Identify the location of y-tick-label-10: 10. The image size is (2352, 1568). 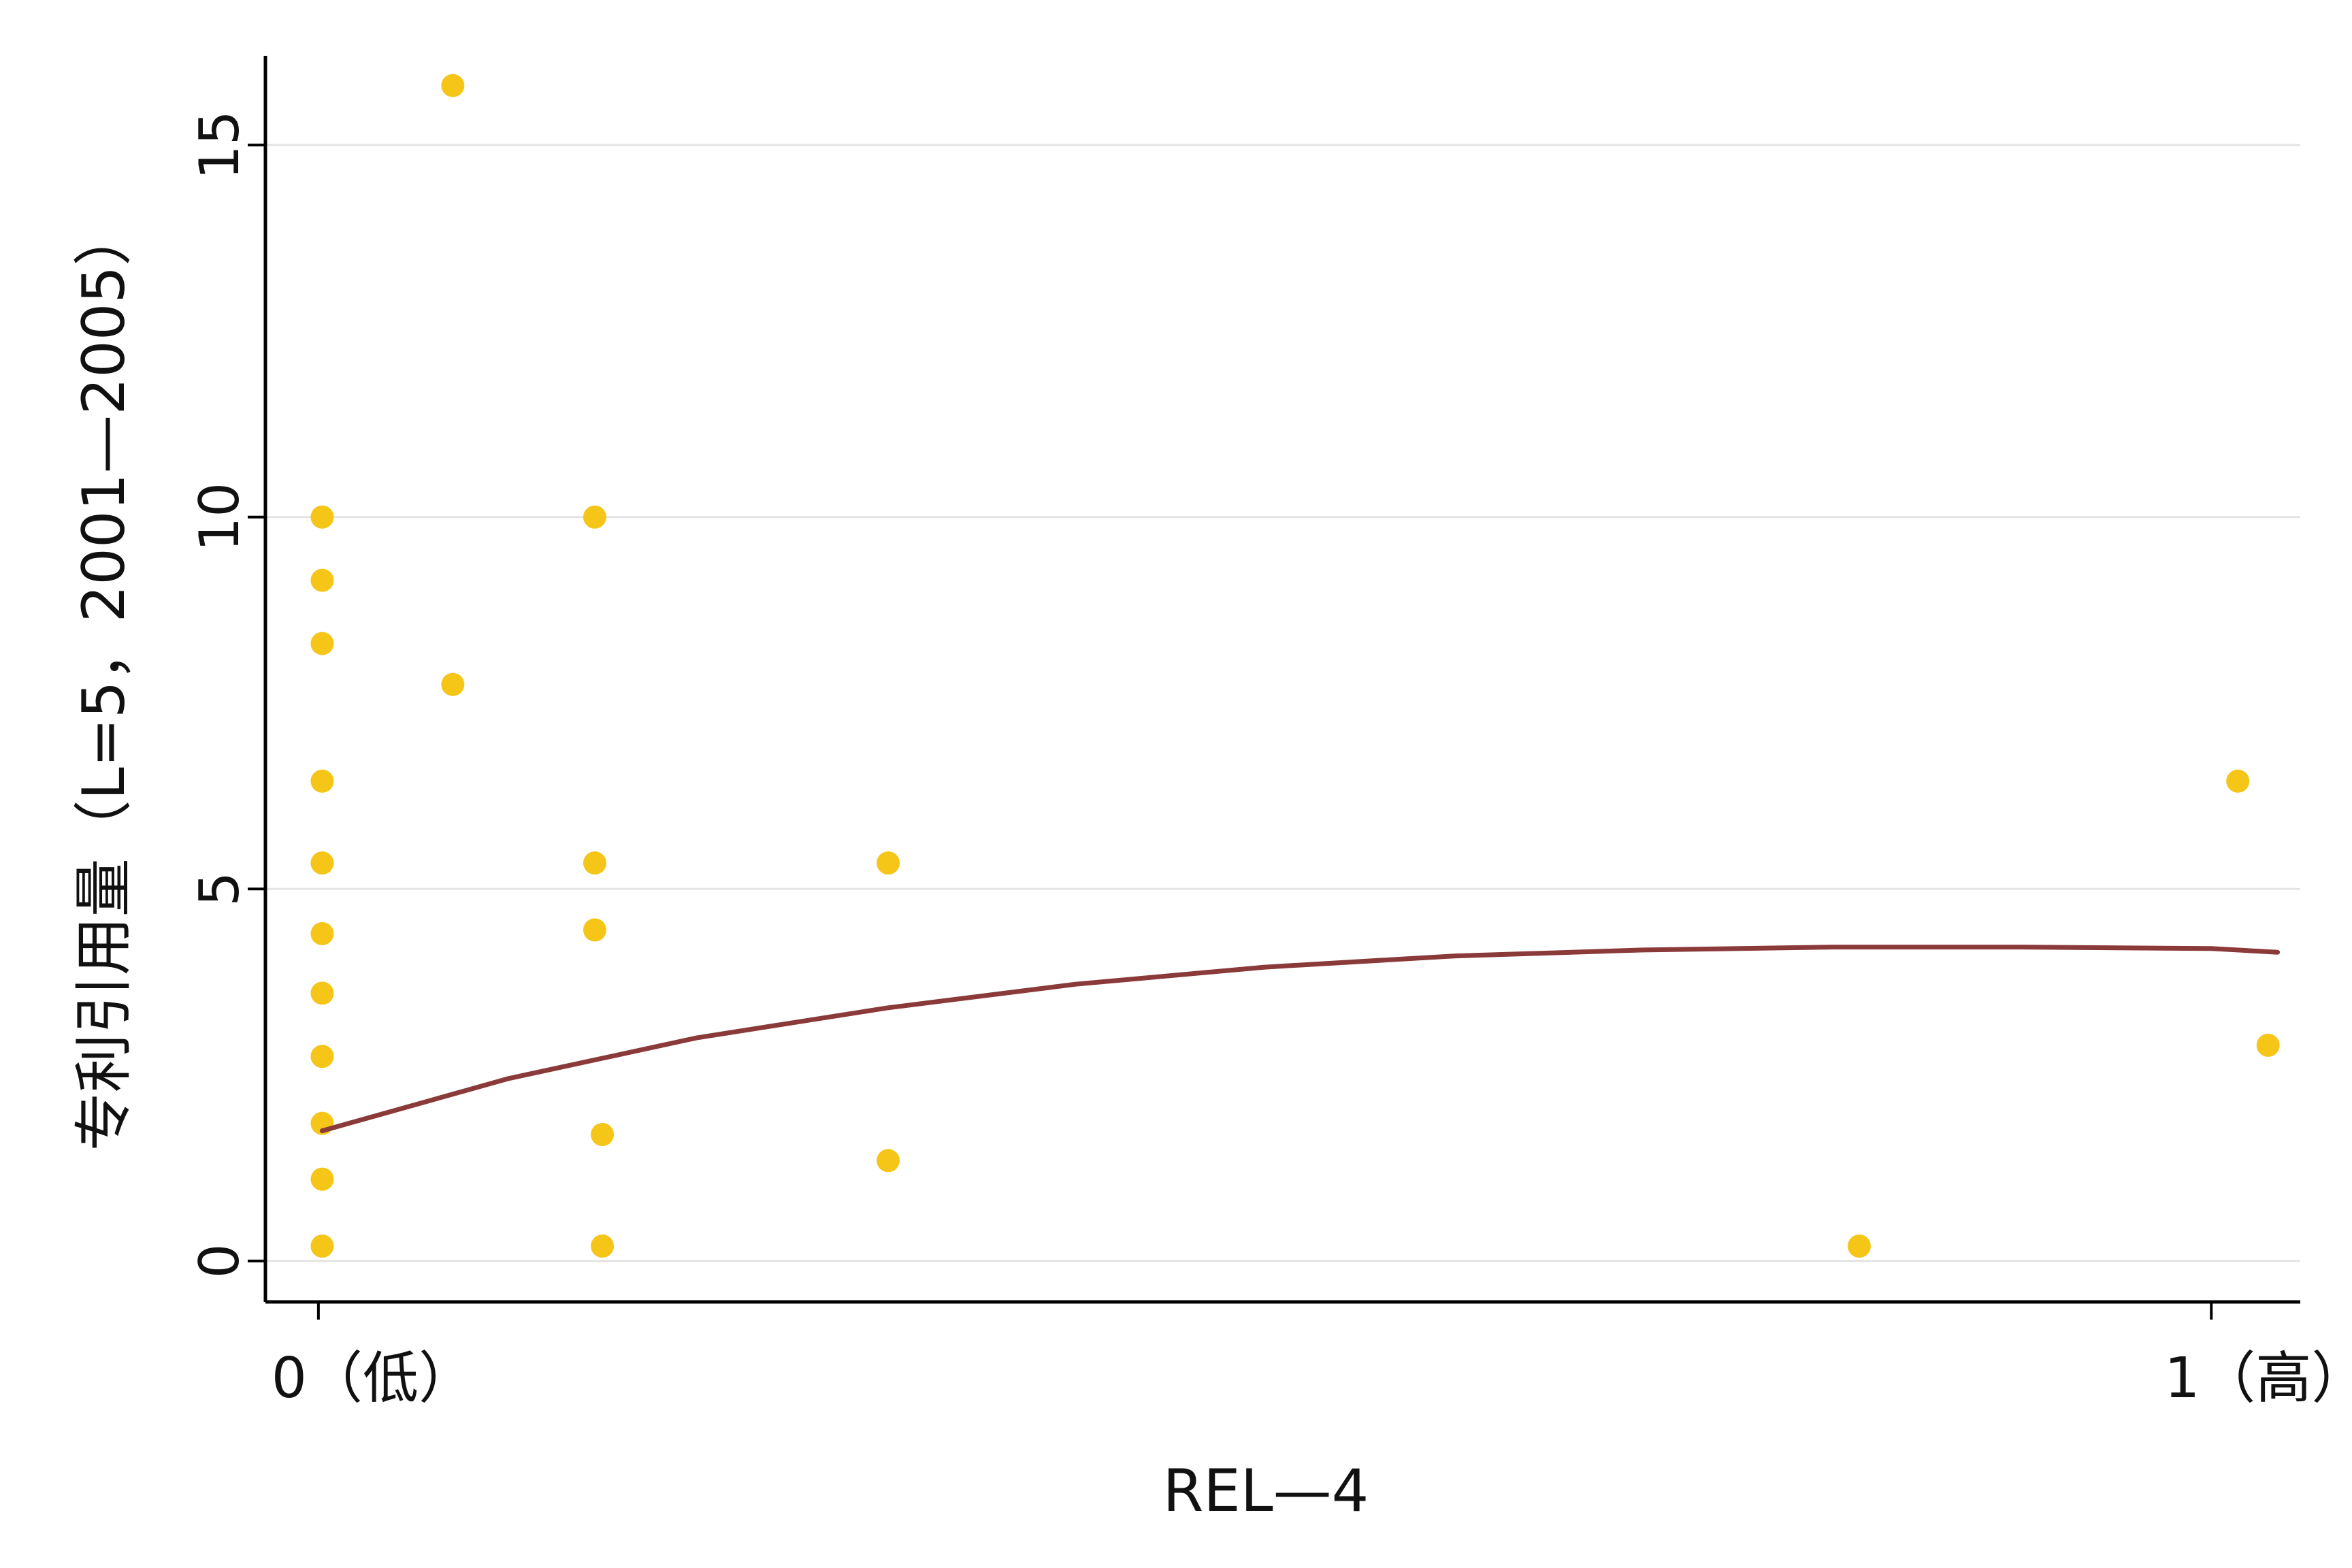
(219, 517).